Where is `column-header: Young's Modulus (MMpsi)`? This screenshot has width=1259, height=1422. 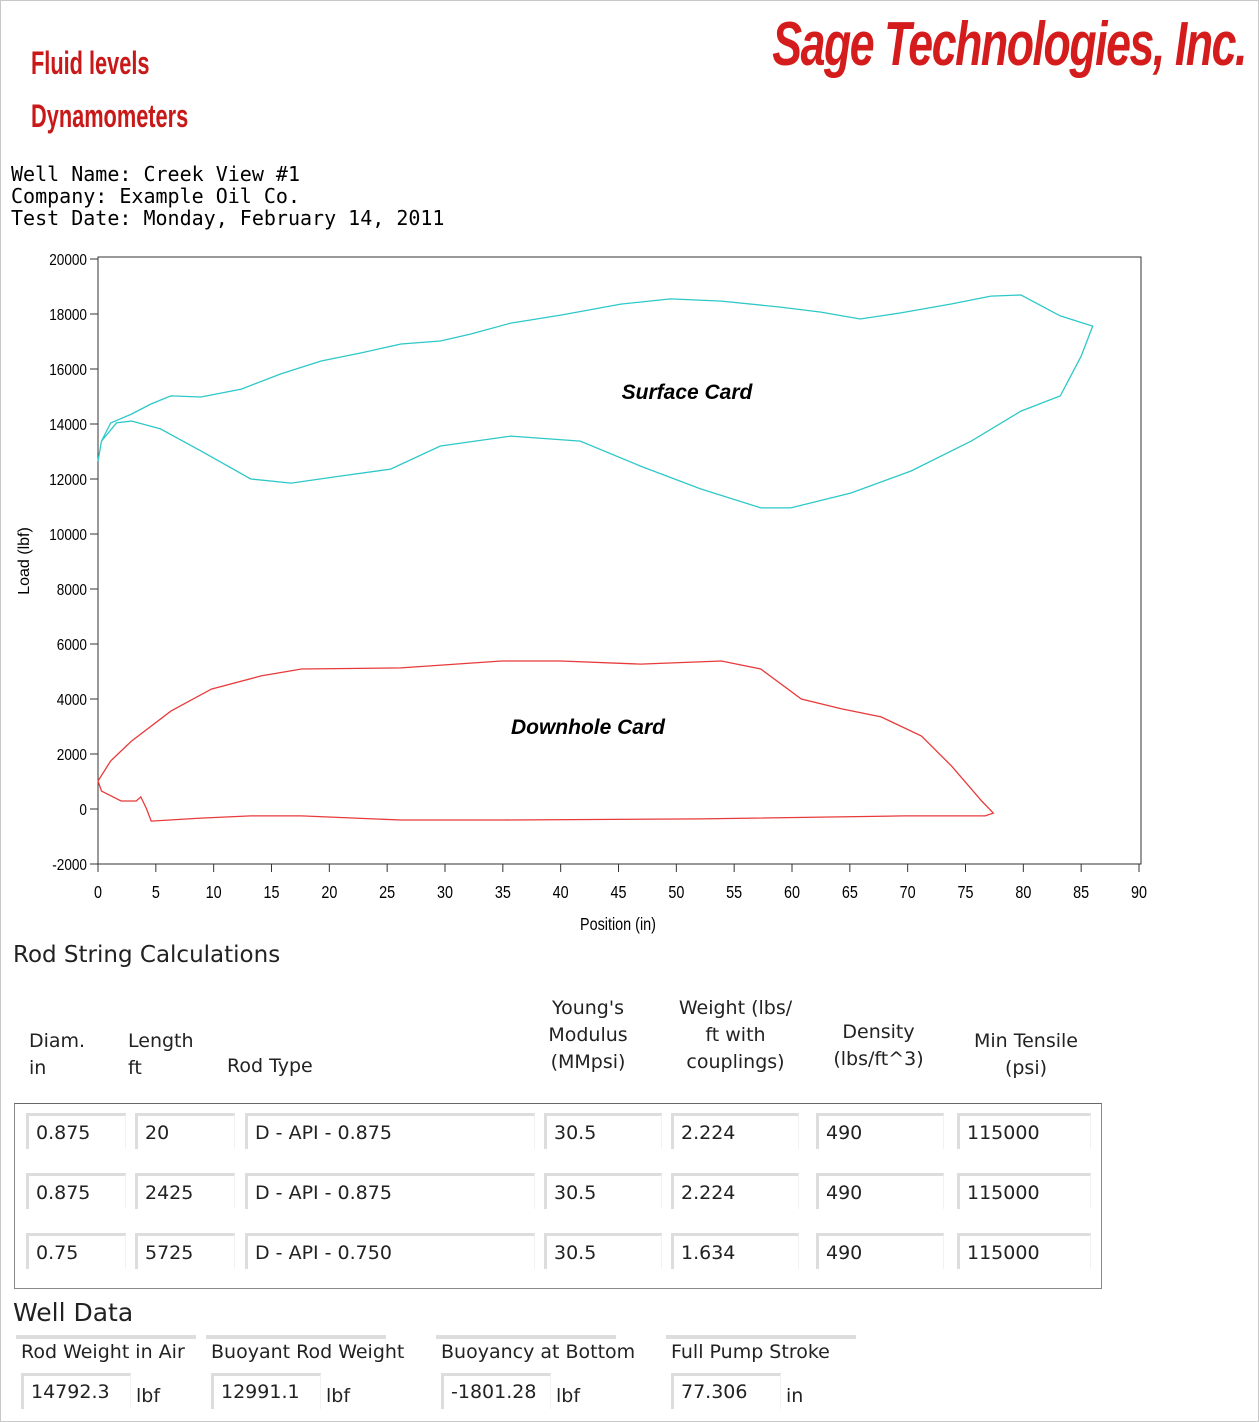
column-header: Young's Modulus (MMpsi) is located at coordinates (588, 1035).